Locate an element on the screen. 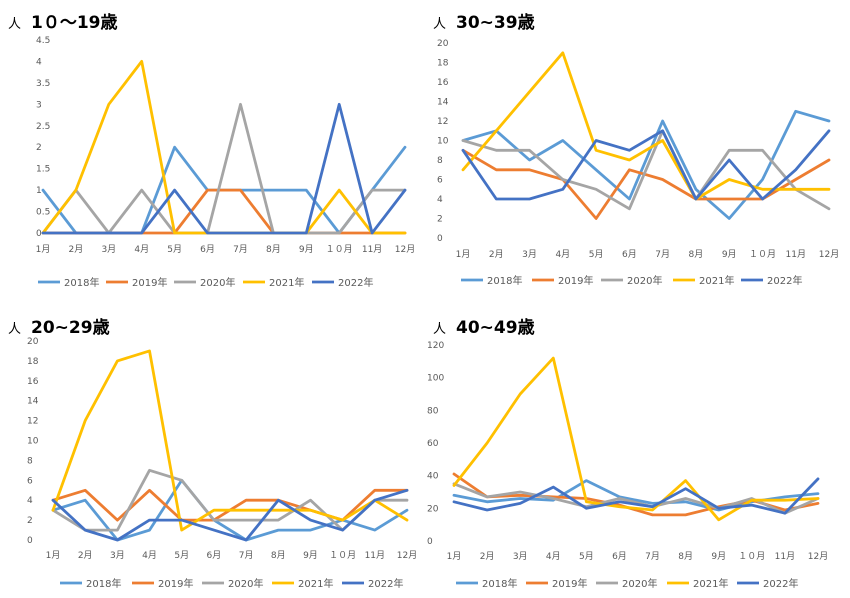 This screenshot has width=850, height=598. y-tick-label: 16 is located at coordinates (33, 382).